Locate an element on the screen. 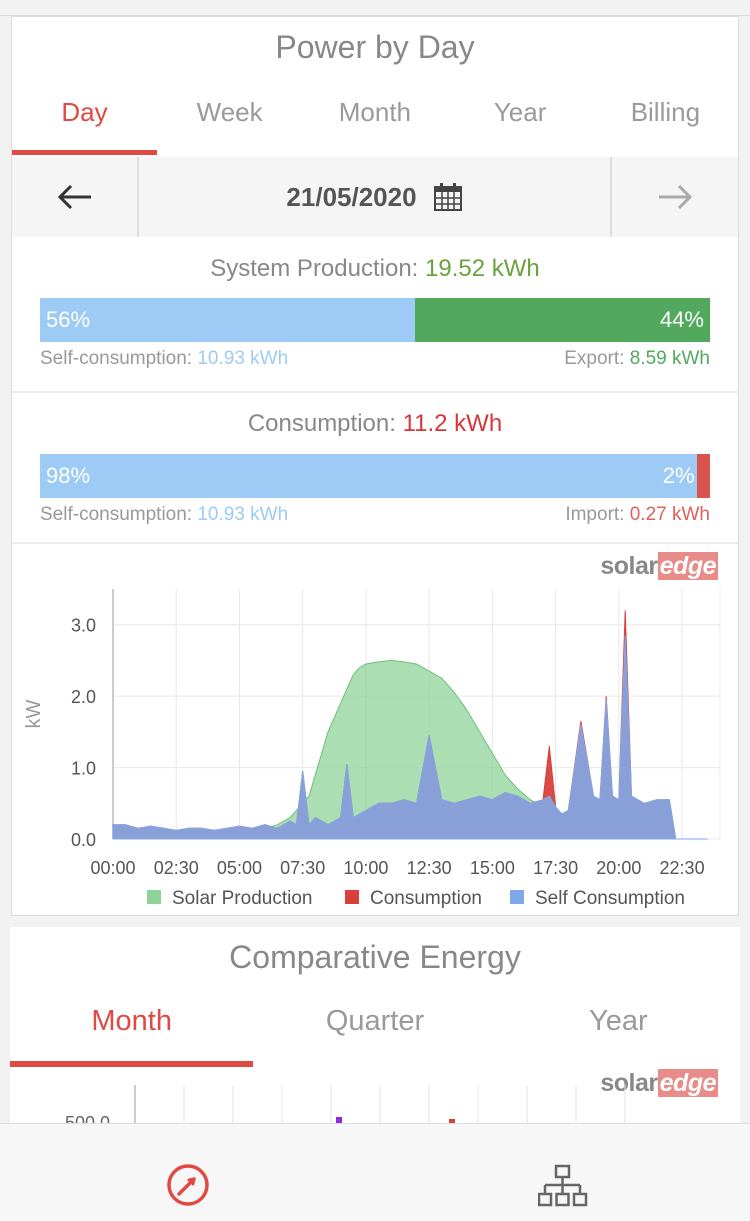 This screenshot has height=1221, width=750. consumption-self-caption: Self-consumption: 10.93 kWh is located at coordinates (164, 515).